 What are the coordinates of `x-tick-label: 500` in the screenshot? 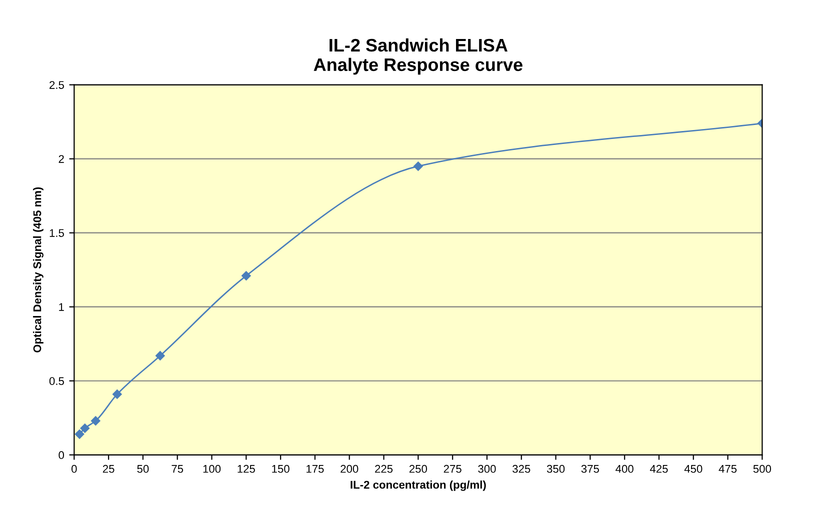 It's located at (762, 468).